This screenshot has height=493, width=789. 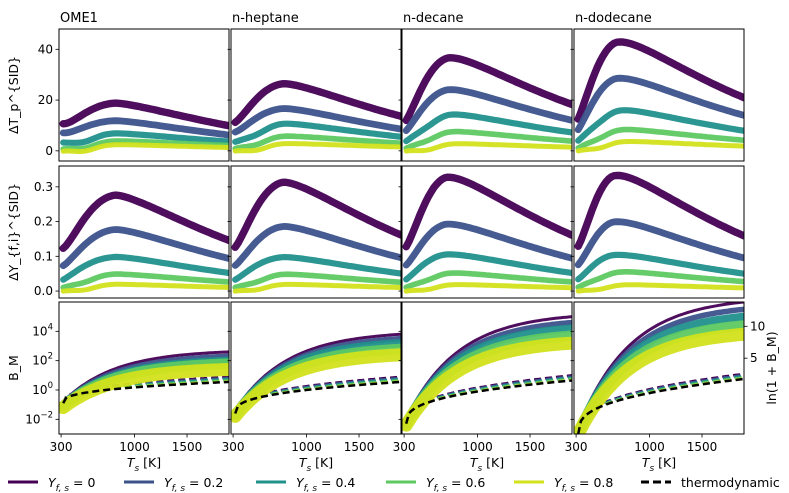 What do you see at coordinates (45, 49) in the screenshot?
I see `y-tick-label: 40` at bounding box center [45, 49].